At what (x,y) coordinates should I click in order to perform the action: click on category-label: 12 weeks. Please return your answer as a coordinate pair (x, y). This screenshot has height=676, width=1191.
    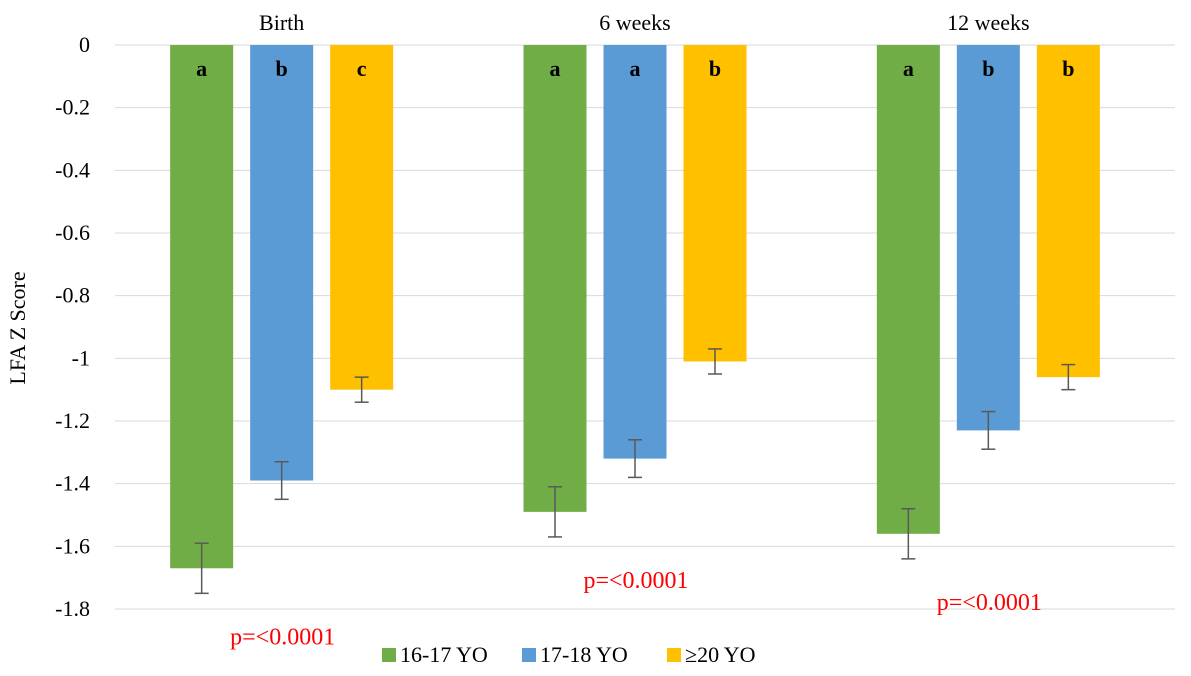
    Looking at the image, I should click on (988, 22).